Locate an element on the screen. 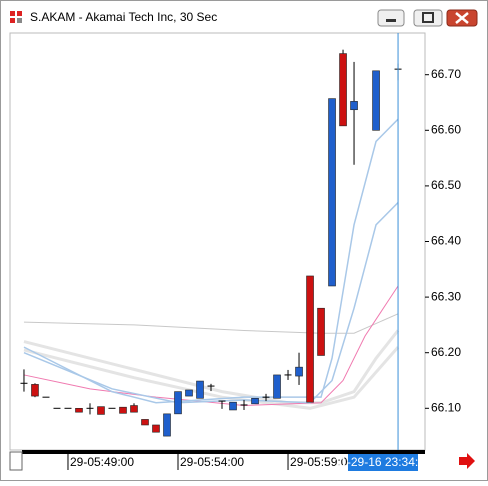 This screenshot has height=486, width=488. y-tick-label: 66.50 is located at coordinates (446, 185).